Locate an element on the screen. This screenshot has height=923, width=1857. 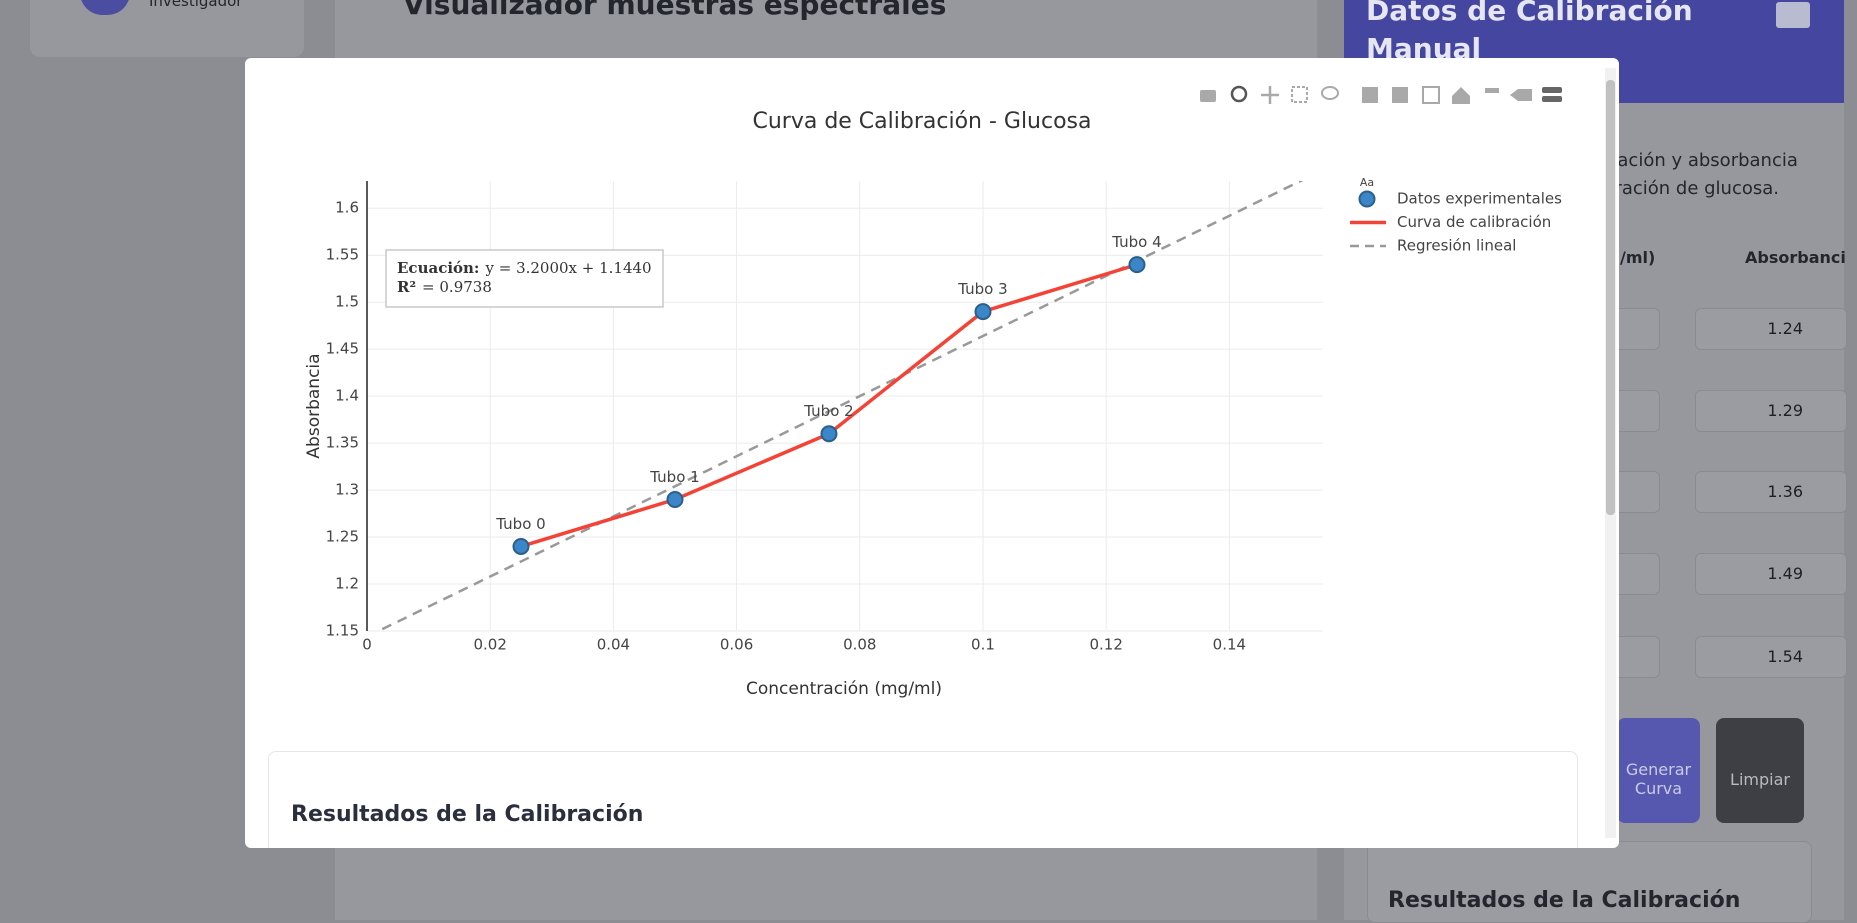
input-value: 1.36 is located at coordinates (1785, 491).